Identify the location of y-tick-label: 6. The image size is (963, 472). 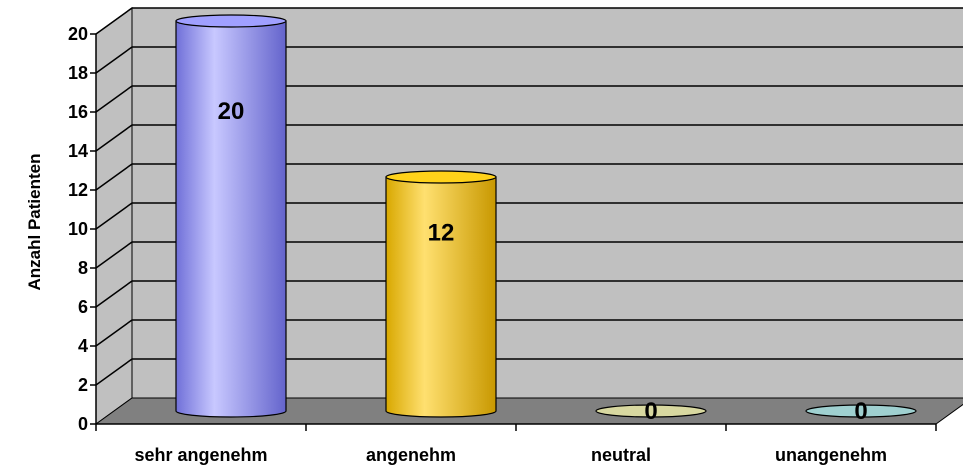
(83, 307).